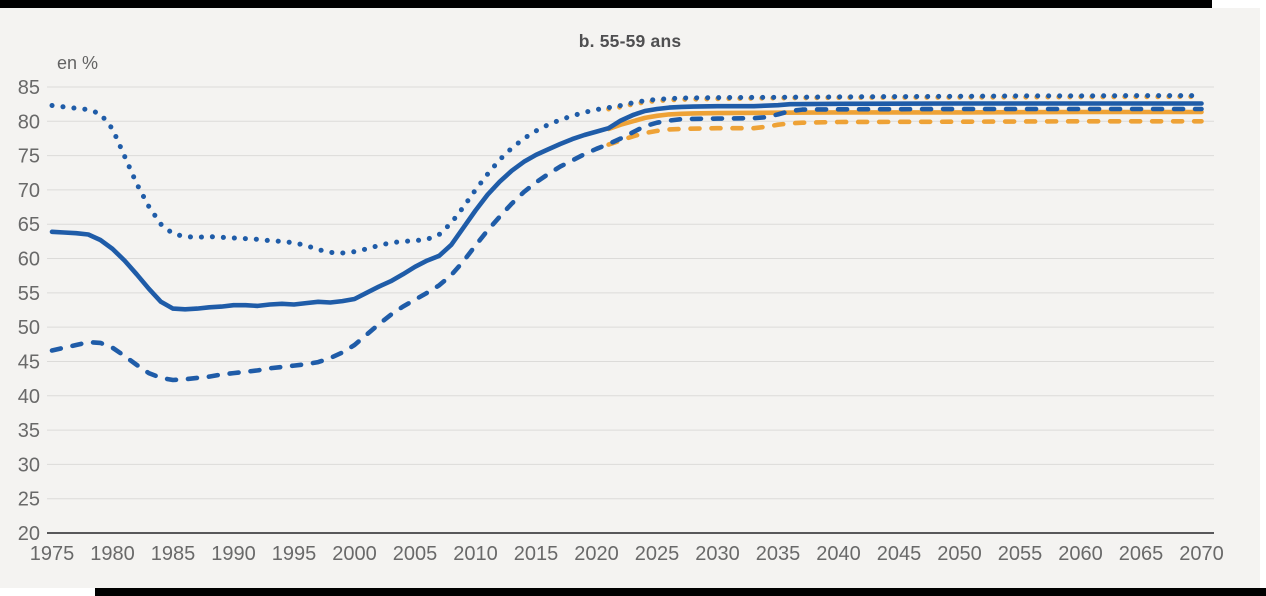 The image size is (1266, 596). I want to click on x-tick-label: 2000, so click(354, 554).